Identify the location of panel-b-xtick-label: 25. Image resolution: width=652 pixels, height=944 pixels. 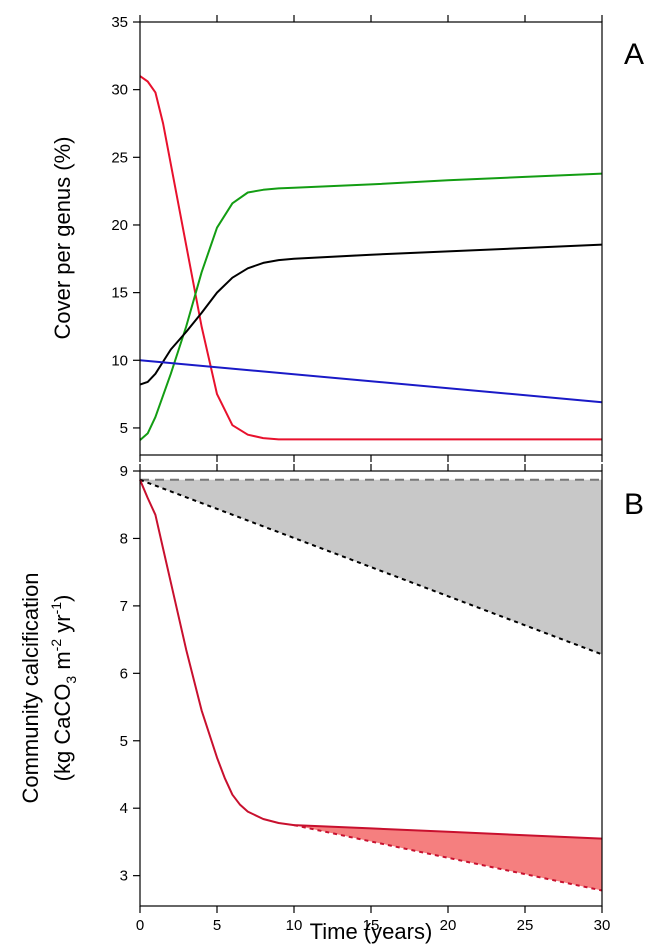
(525, 925).